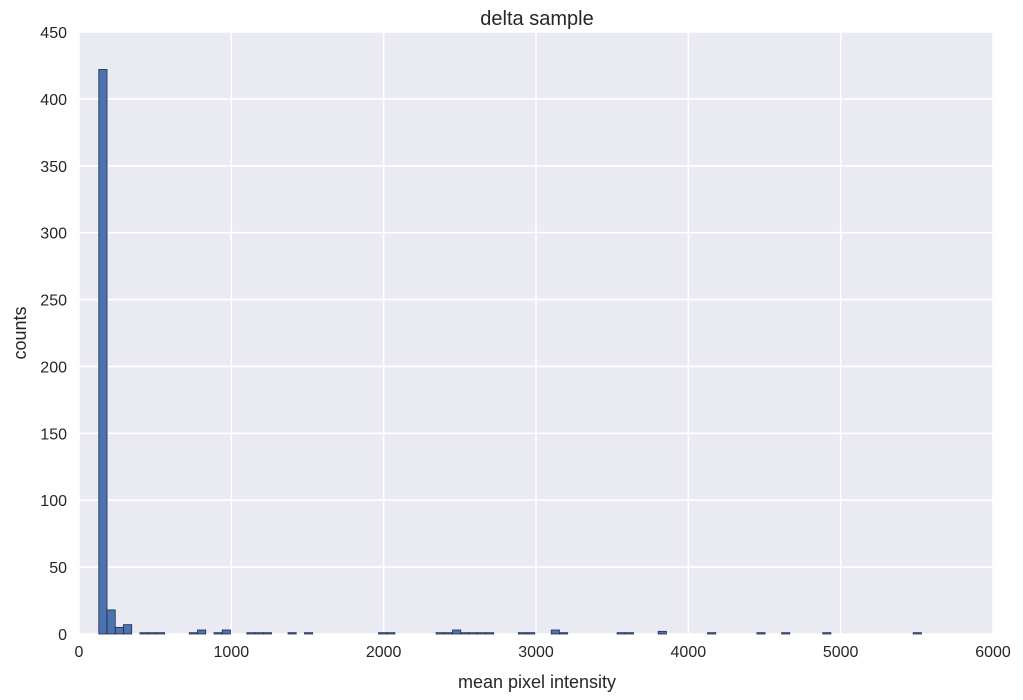  Describe the element at coordinates (20, 332) in the screenshot. I see `y-axis-label: counts` at that location.